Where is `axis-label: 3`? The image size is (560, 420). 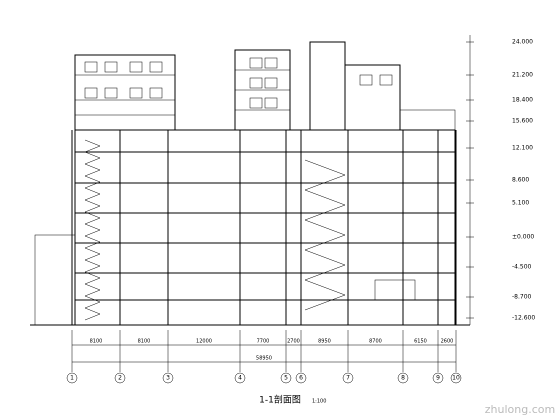
axis-label: 3 is located at coordinates (168, 378).